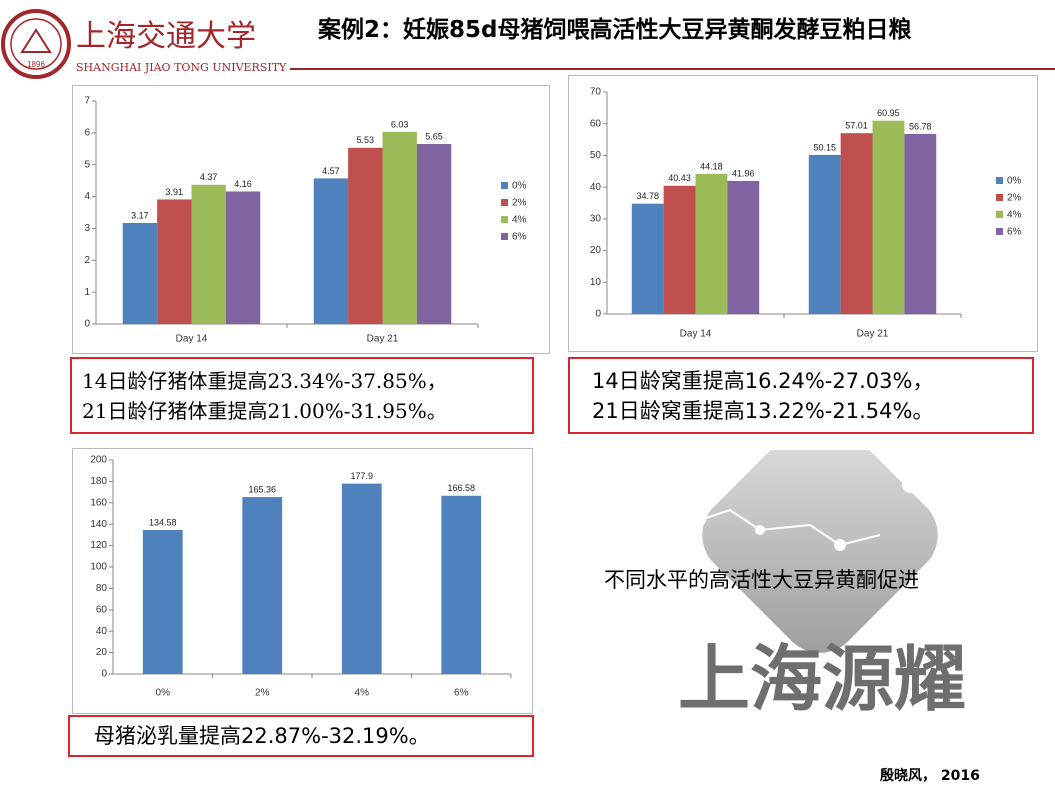 This screenshot has width=1055, height=790. I want to click on watermark: 上海源耀, so click(822, 585).